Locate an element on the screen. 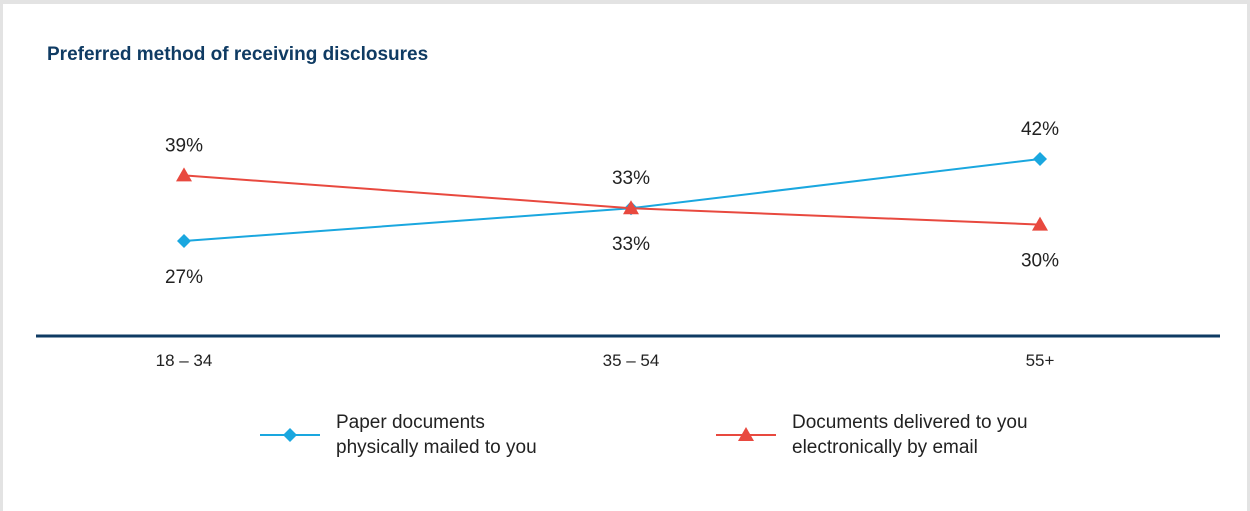 Image resolution: width=1250 pixels, height=511 pixels. data-label: 27% is located at coordinates (184, 277).